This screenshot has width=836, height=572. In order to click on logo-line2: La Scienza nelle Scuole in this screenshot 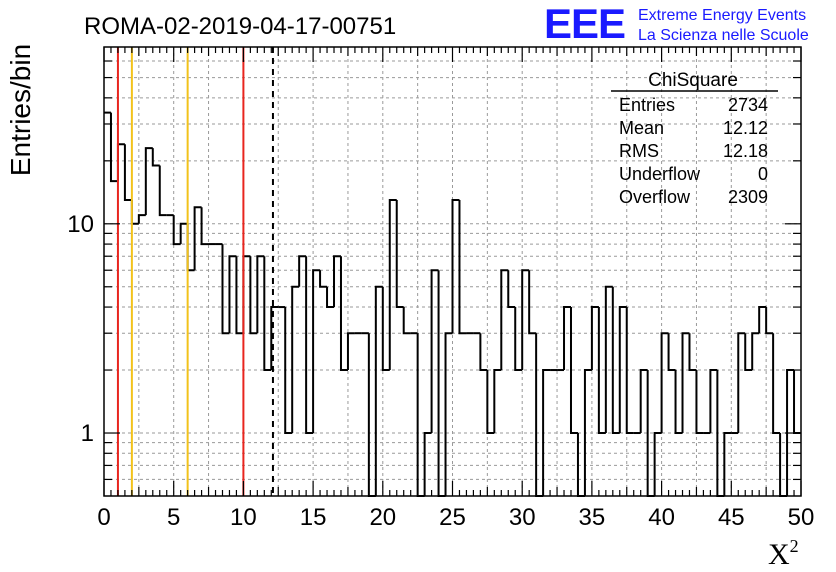, I will do `click(723, 35)`.